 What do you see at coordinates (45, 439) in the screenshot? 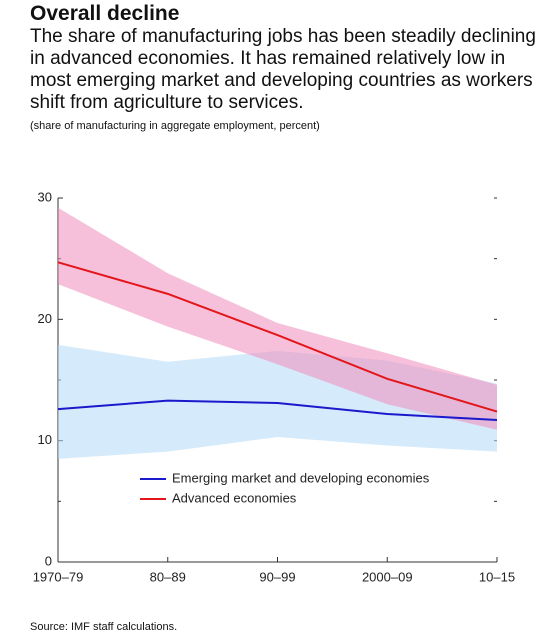
I see `y-tick-label: 10` at bounding box center [45, 439].